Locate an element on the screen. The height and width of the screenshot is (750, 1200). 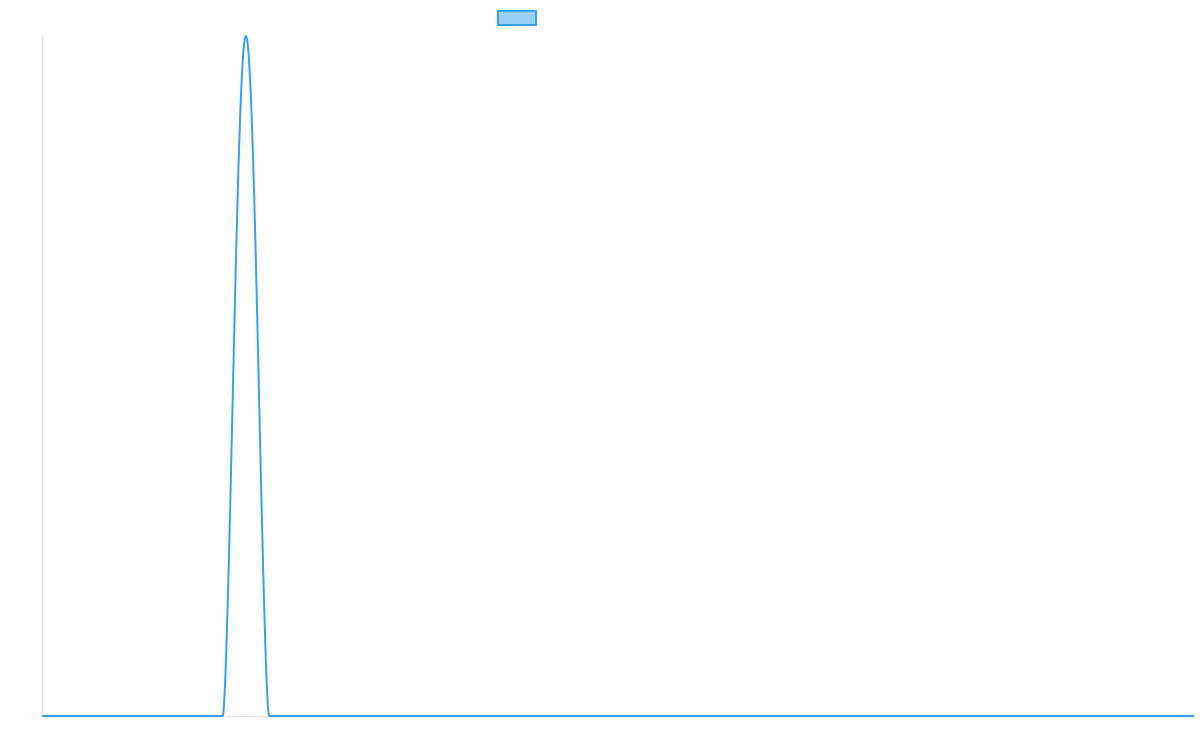
legend is located at coordinates (600, 18).